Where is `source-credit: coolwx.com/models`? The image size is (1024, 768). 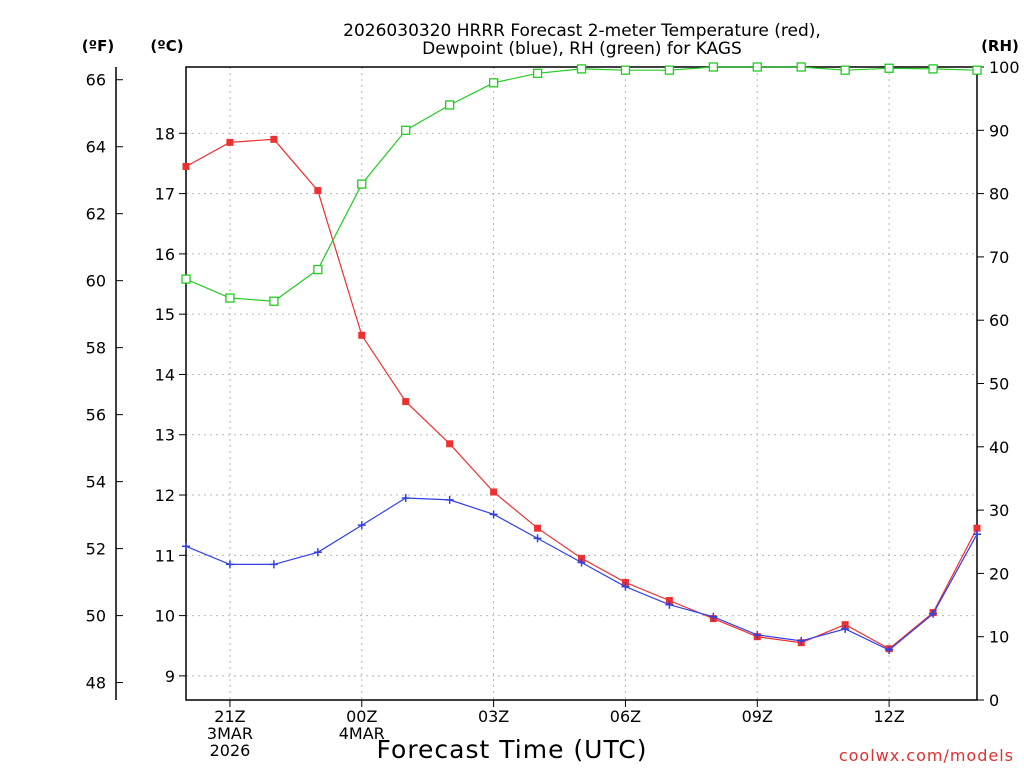
source-credit: coolwx.com/models is located at coordinates (926, 755).